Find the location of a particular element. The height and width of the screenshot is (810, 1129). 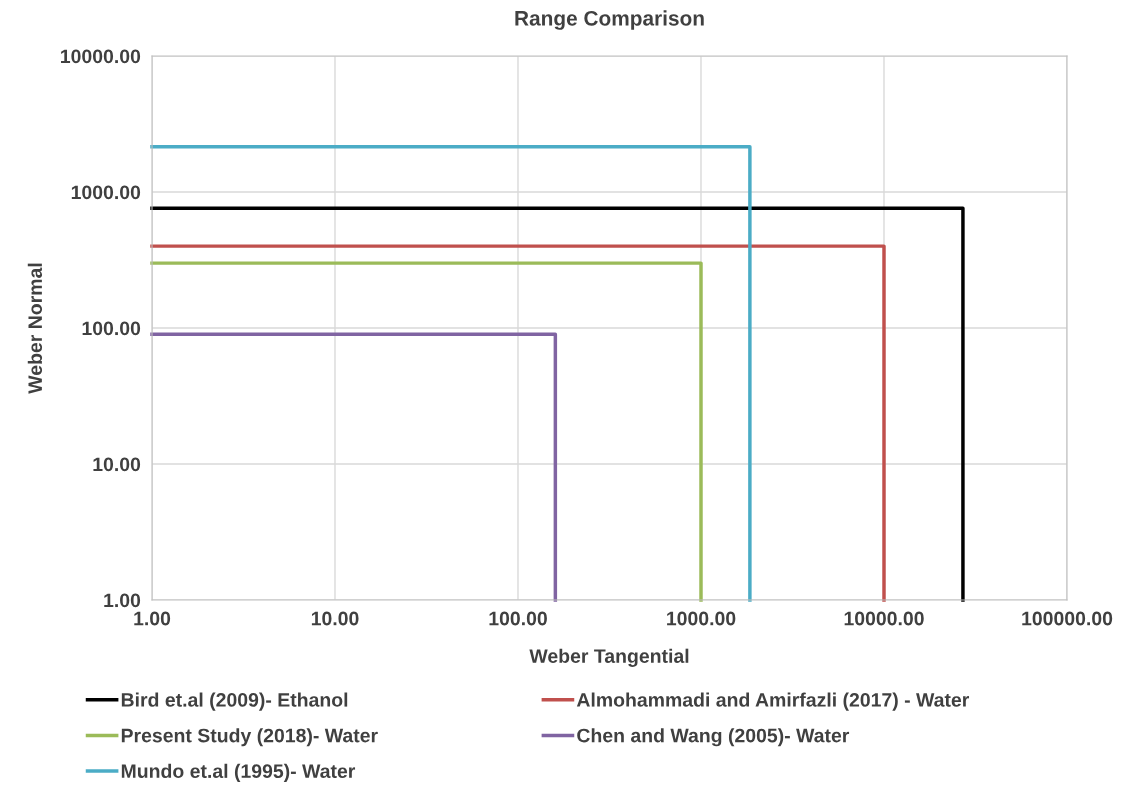

y-tick-label: 10.00 is located at coordinates (117, 464).